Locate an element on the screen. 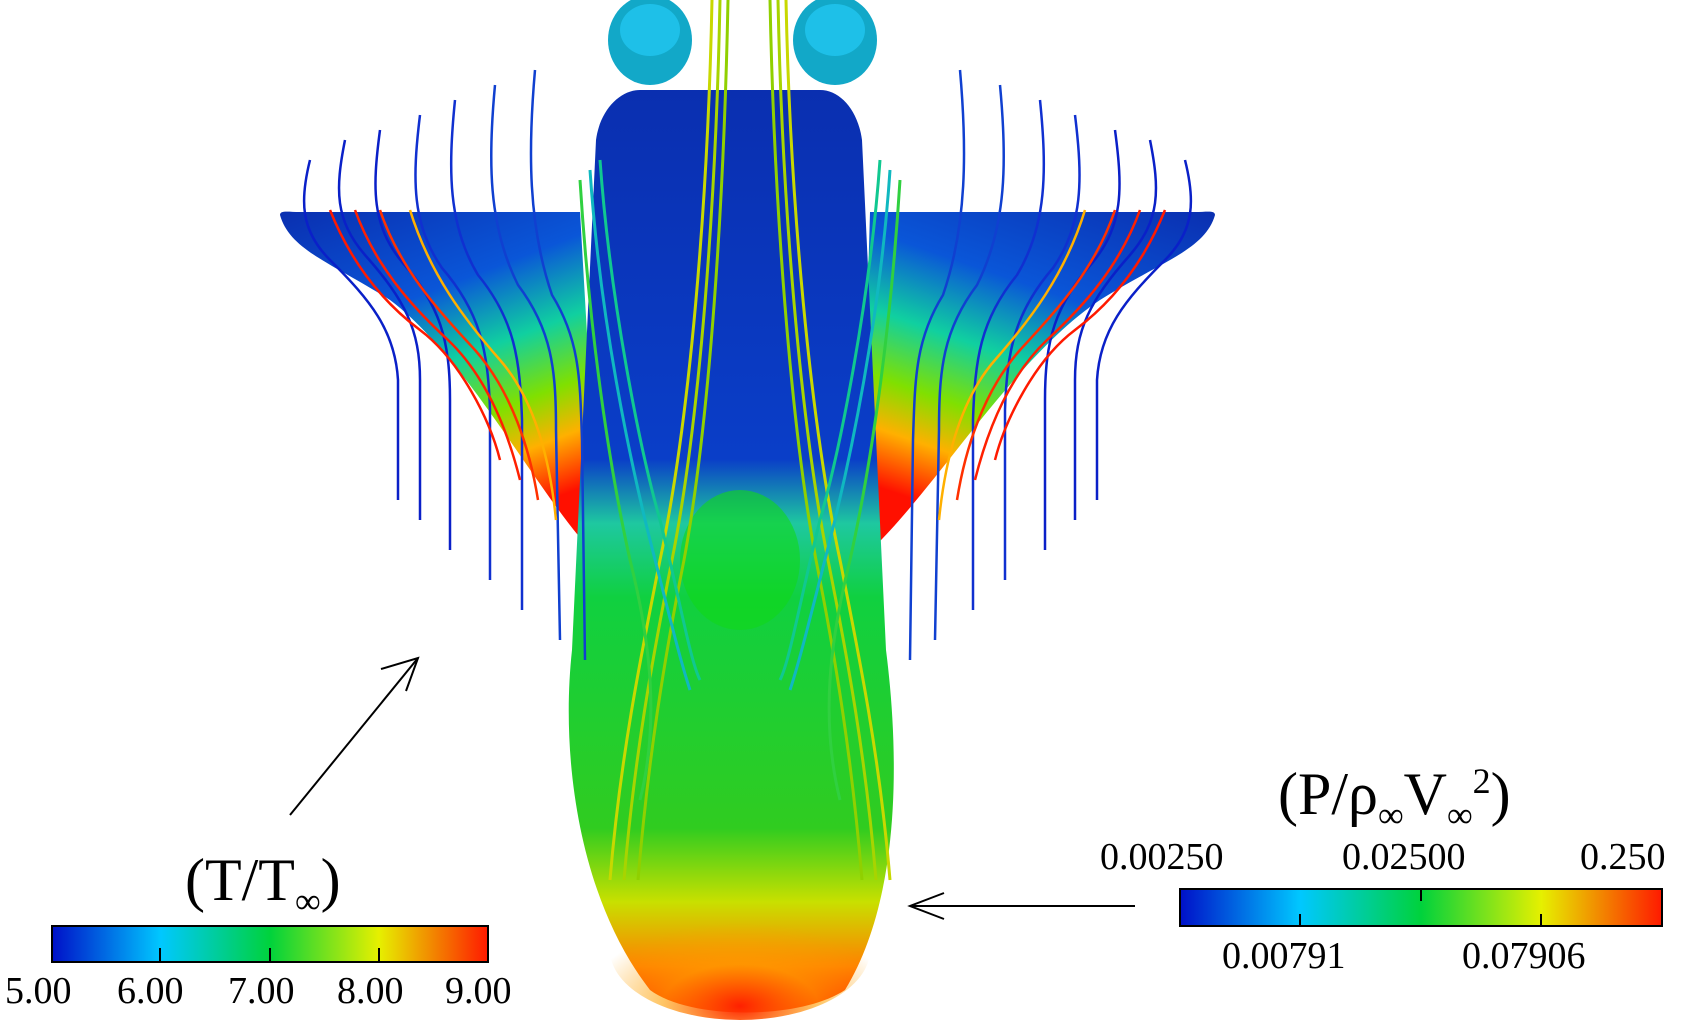  right-wing is located at coordinates (1037, 386).